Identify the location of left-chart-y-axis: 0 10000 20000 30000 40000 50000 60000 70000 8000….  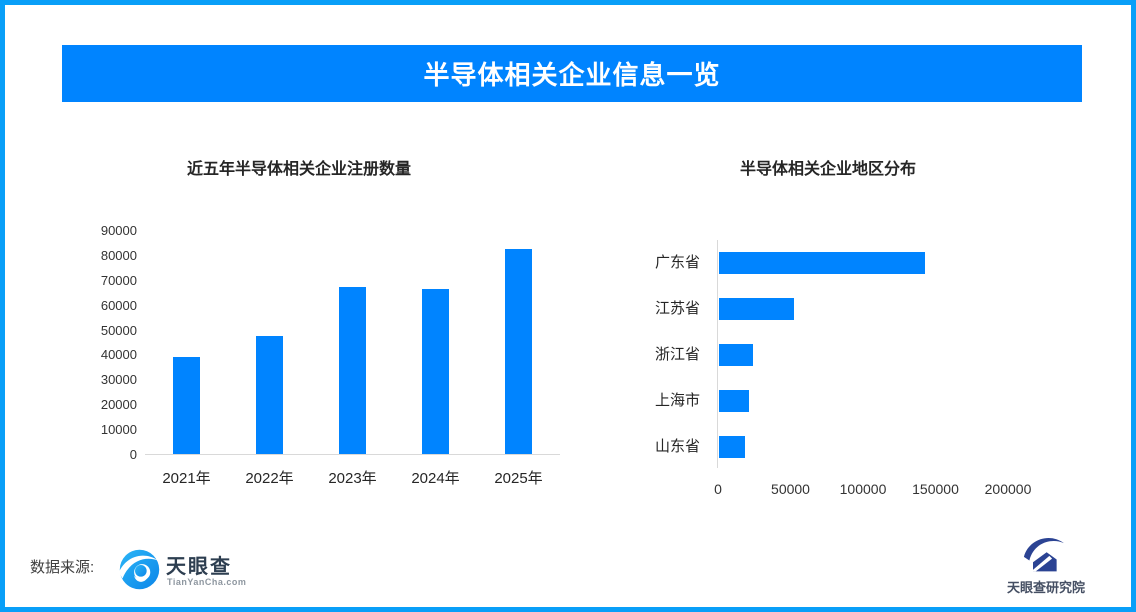
(101, 342).